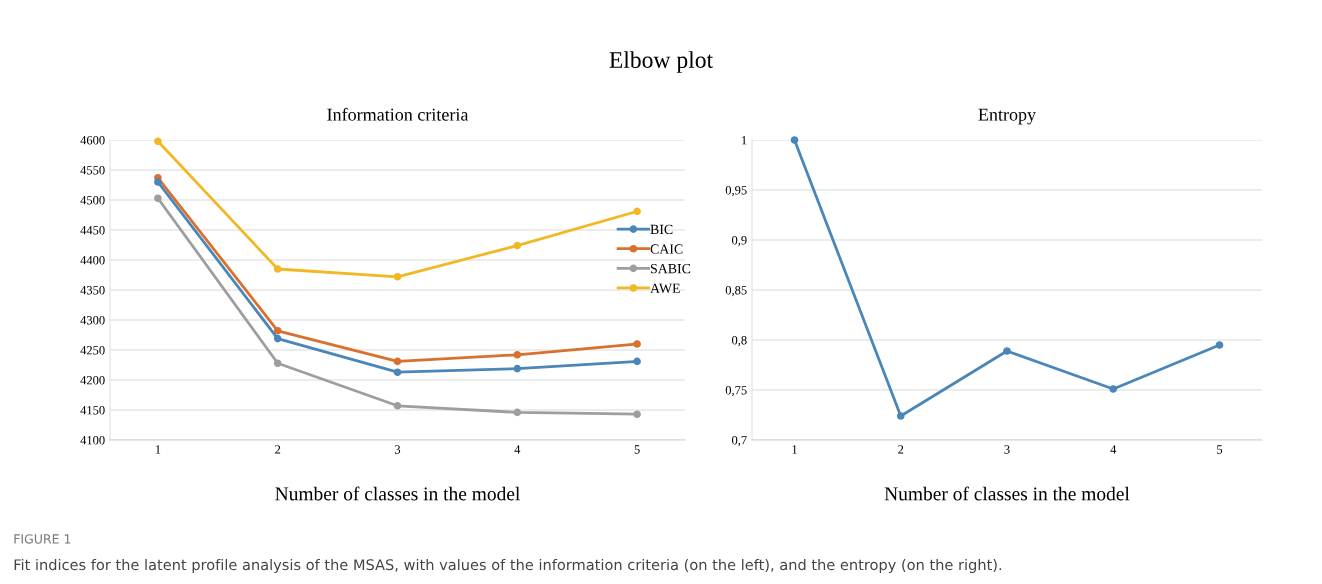 This screenshot has width=1322, height=584. What do you see at coordinates (739, 241) in the screenshot?
I see `y-tick-label: 0,9` at bounding box center [739, 241].